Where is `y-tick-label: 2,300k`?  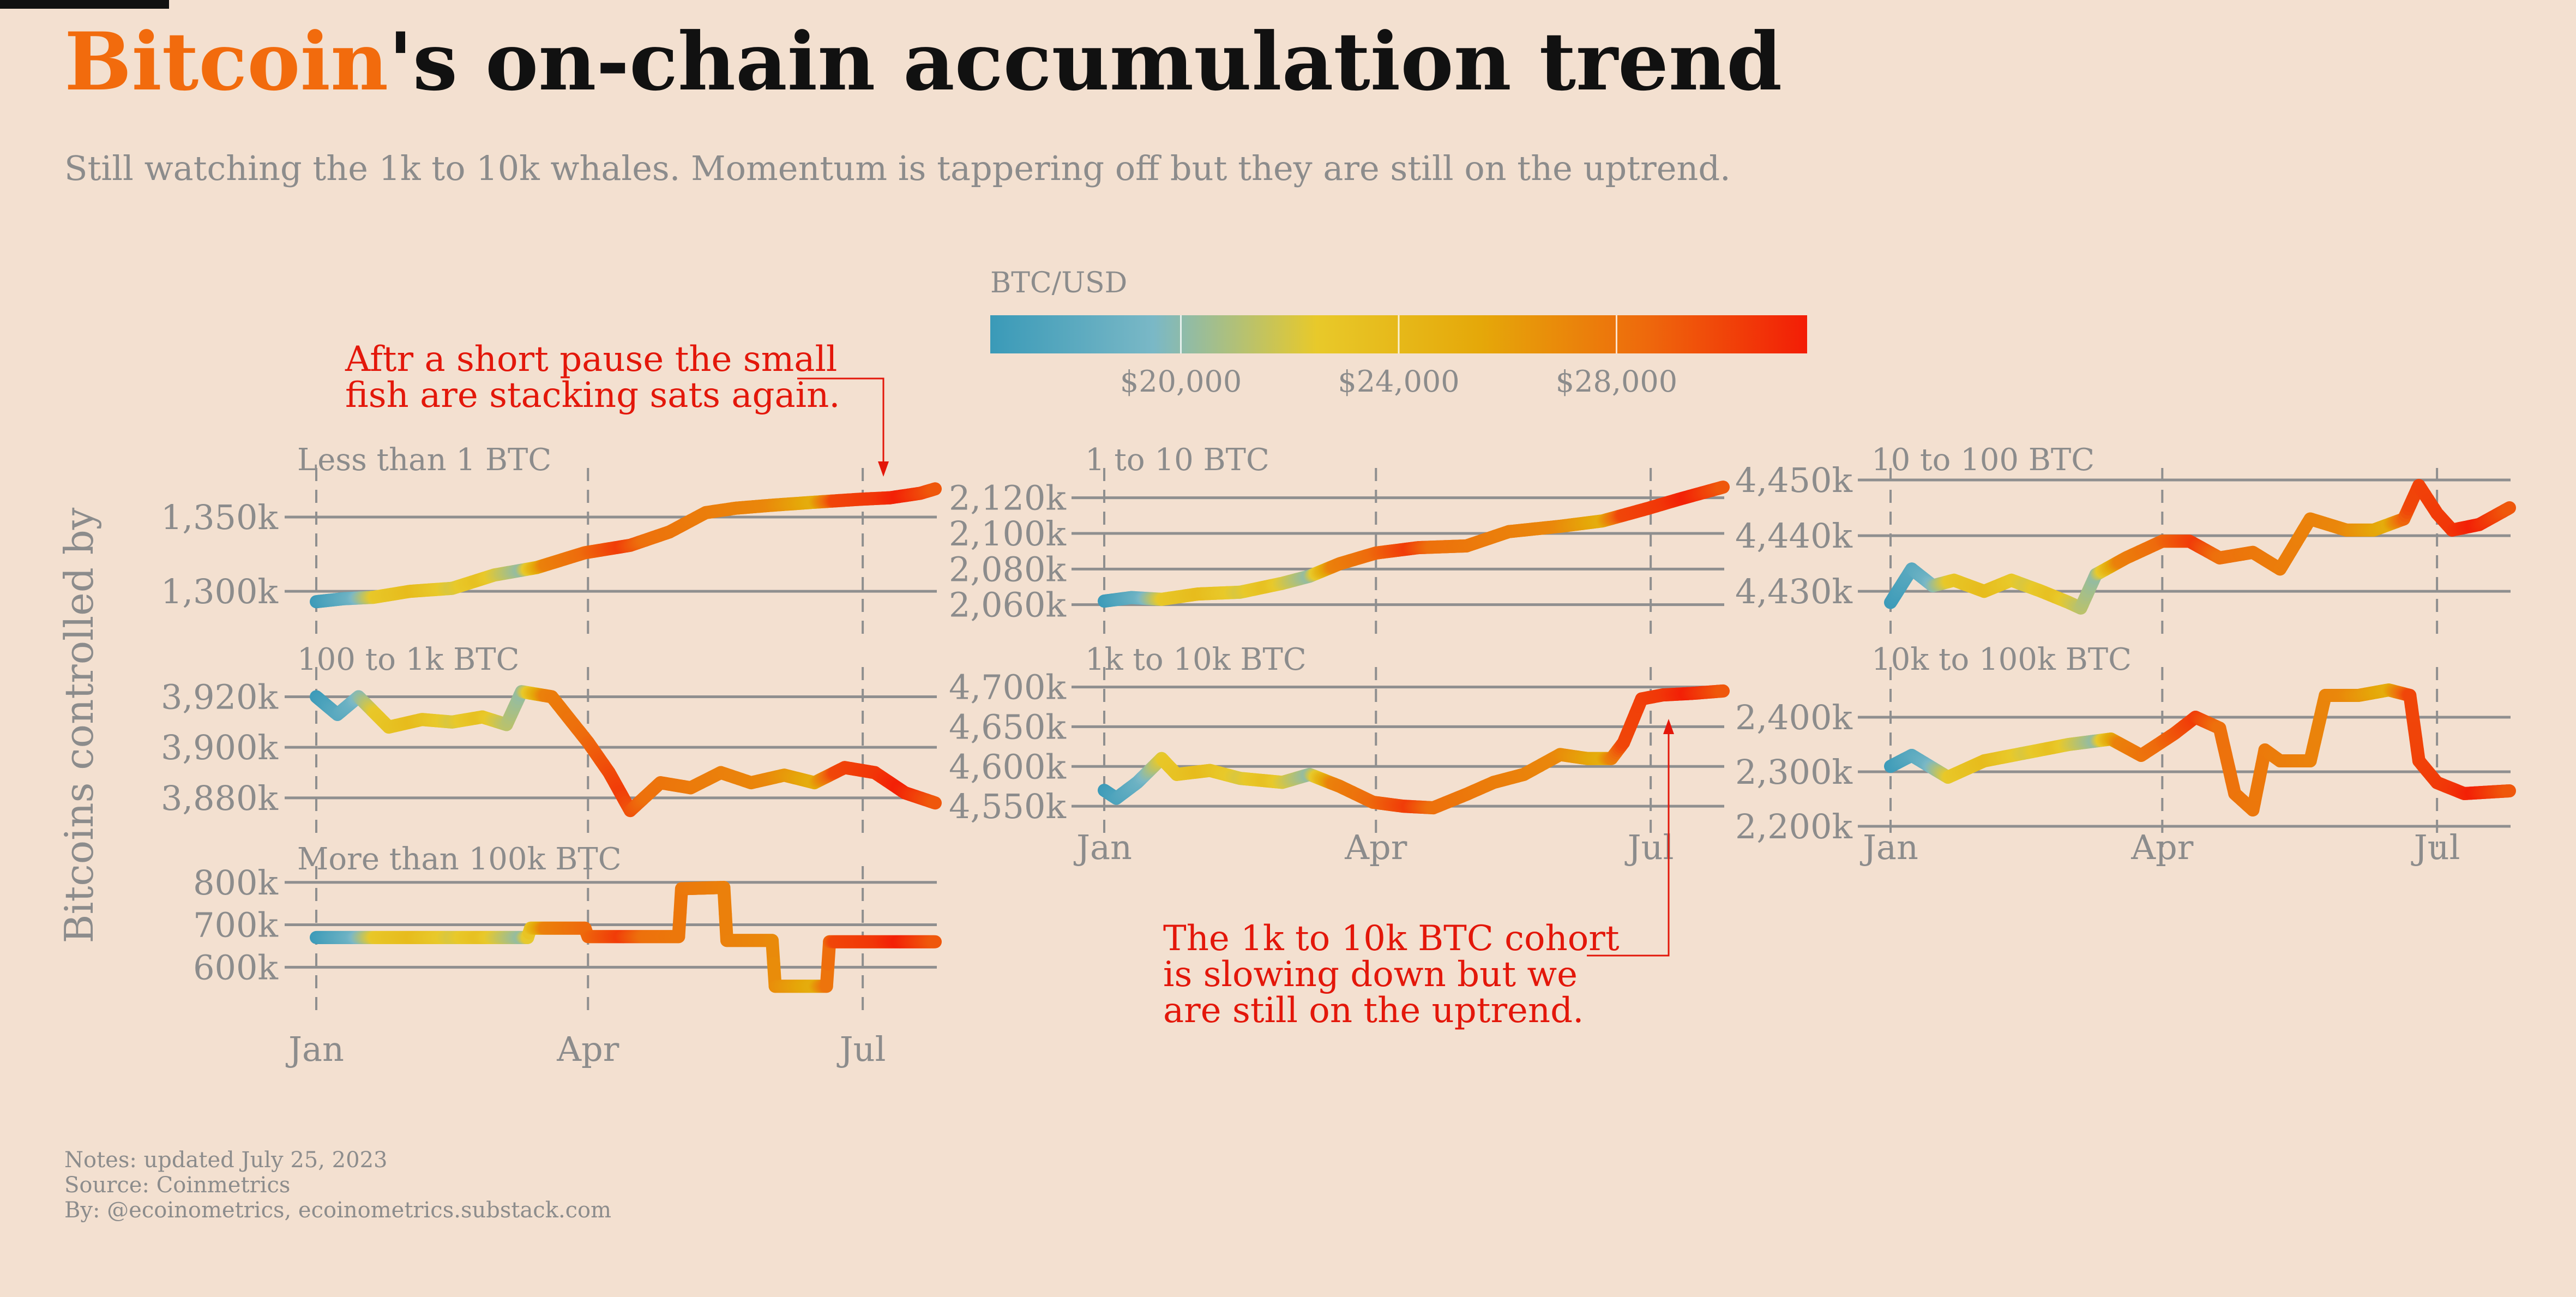 y-tick-label: 2,300k is located at coordinates (1793, 772).